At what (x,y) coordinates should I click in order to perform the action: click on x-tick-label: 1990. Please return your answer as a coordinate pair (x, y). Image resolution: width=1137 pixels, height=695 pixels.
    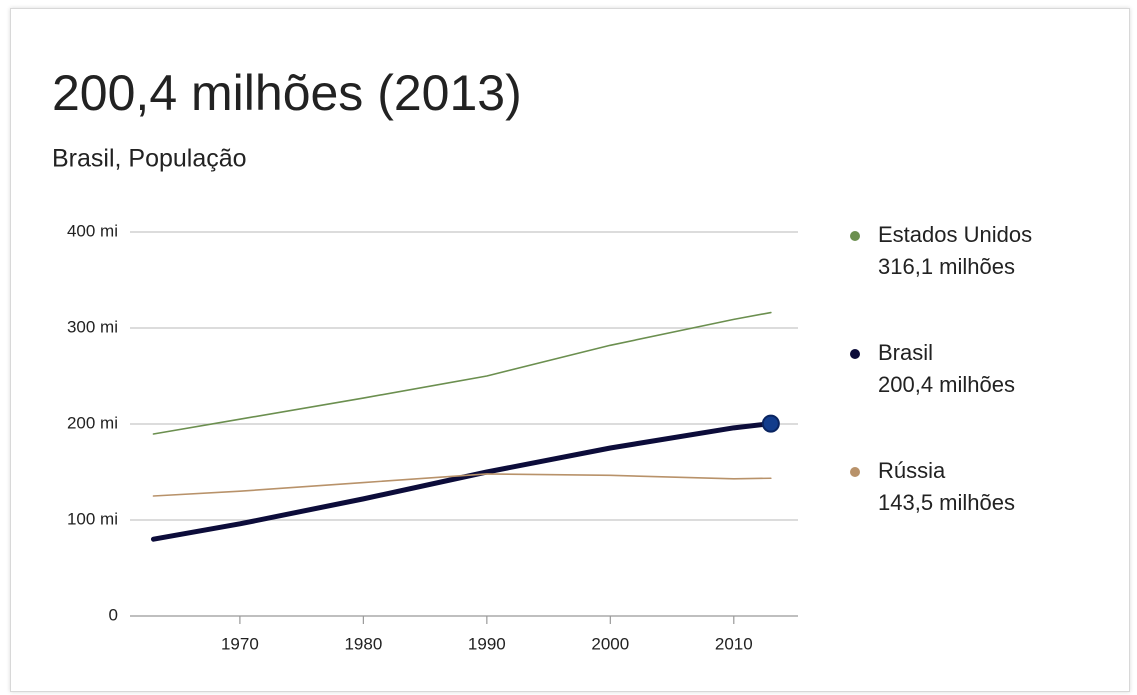
    Looking at the image, I should click on (487, 643).